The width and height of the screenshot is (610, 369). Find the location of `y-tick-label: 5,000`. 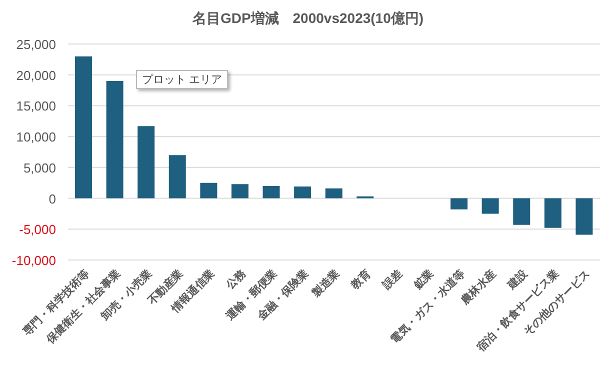

y-tick-label: 5,000 is located at coordinates (39, 168).